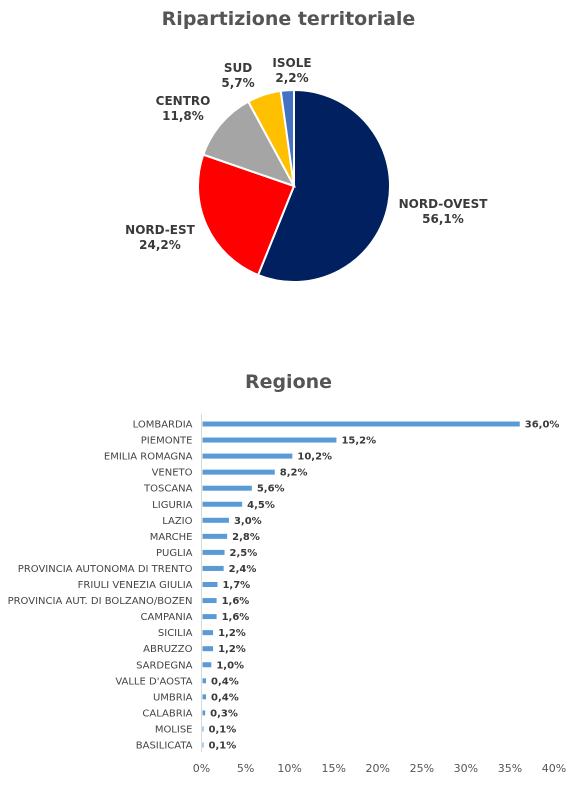 Image resolution: width=577 pixels, height=788 pixels. What do you see at coordinates (164, 746) in the screenshot?
I see `category-label: BASILICATA` at bounding box center [164, 746].